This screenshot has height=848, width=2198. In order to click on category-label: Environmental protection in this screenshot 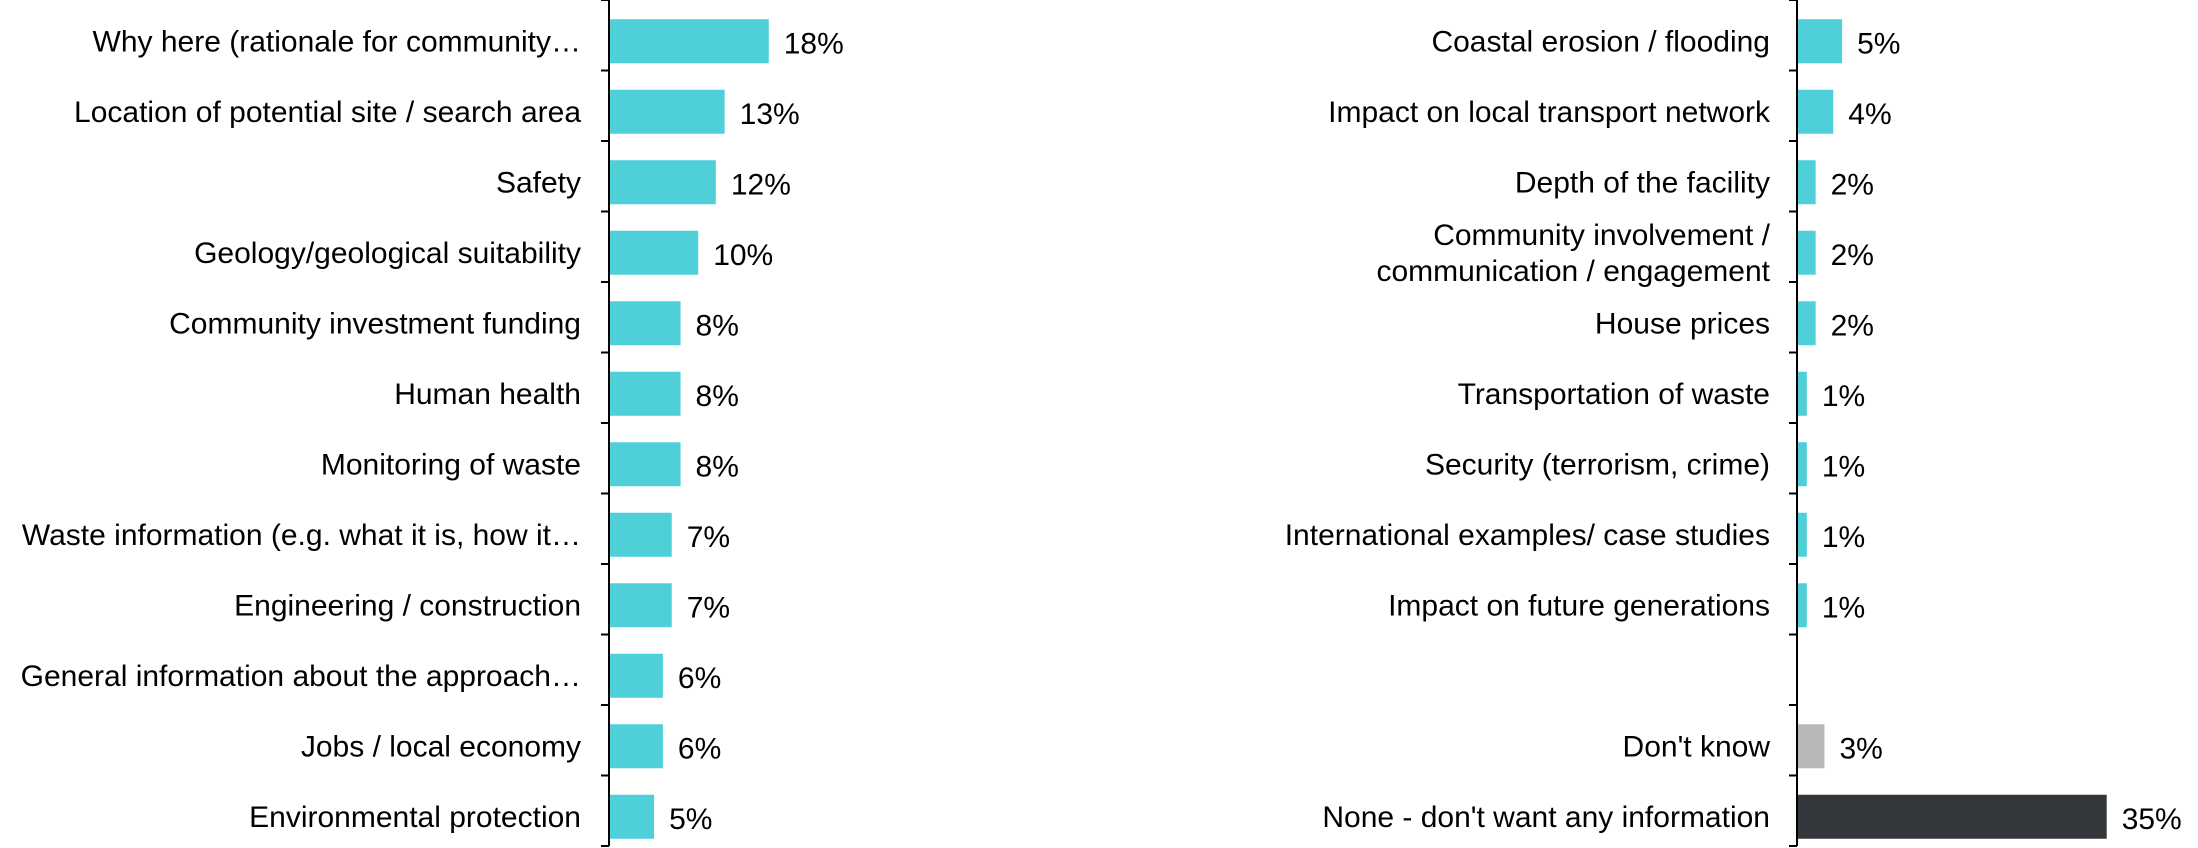, I will do `click(415, 817)`.